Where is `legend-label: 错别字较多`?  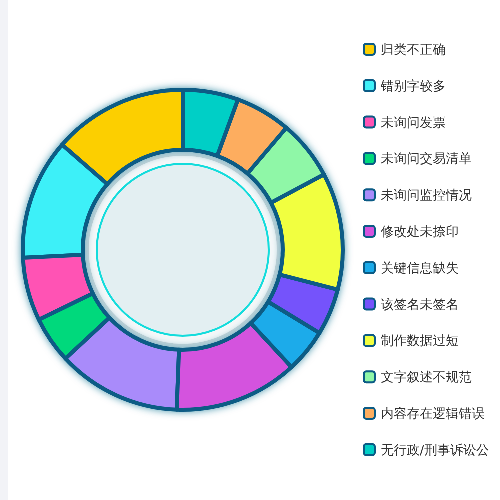 legend-label: 错别字较多 is located at coordinates (413, 86).